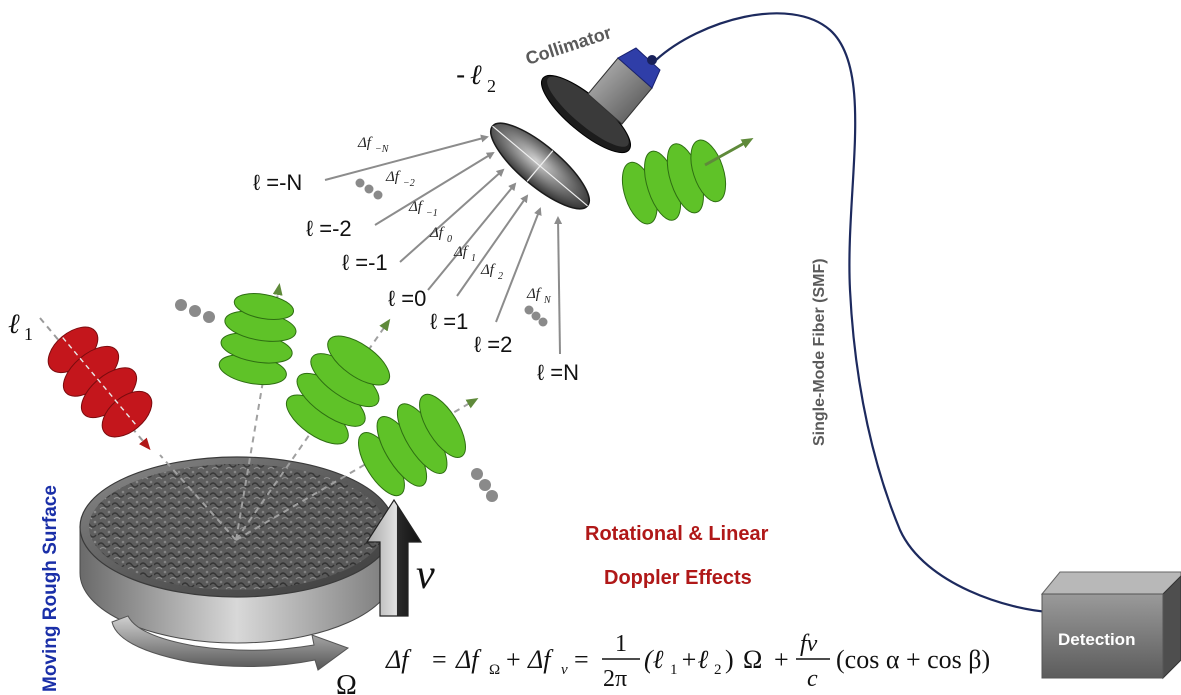 This screenshot has height=695, width=1181. I want to click on eq-cos-term: (cos α + cos β), so click(913, 659).